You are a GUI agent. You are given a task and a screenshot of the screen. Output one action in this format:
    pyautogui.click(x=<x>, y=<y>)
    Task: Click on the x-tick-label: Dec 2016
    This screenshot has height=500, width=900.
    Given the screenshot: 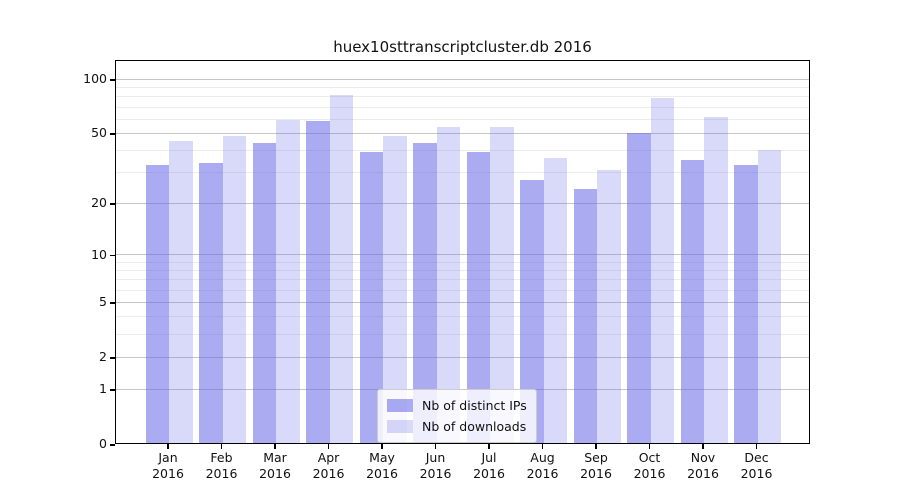 What is the action you would take?
    pyautogui.click(x=756, y=465)
    